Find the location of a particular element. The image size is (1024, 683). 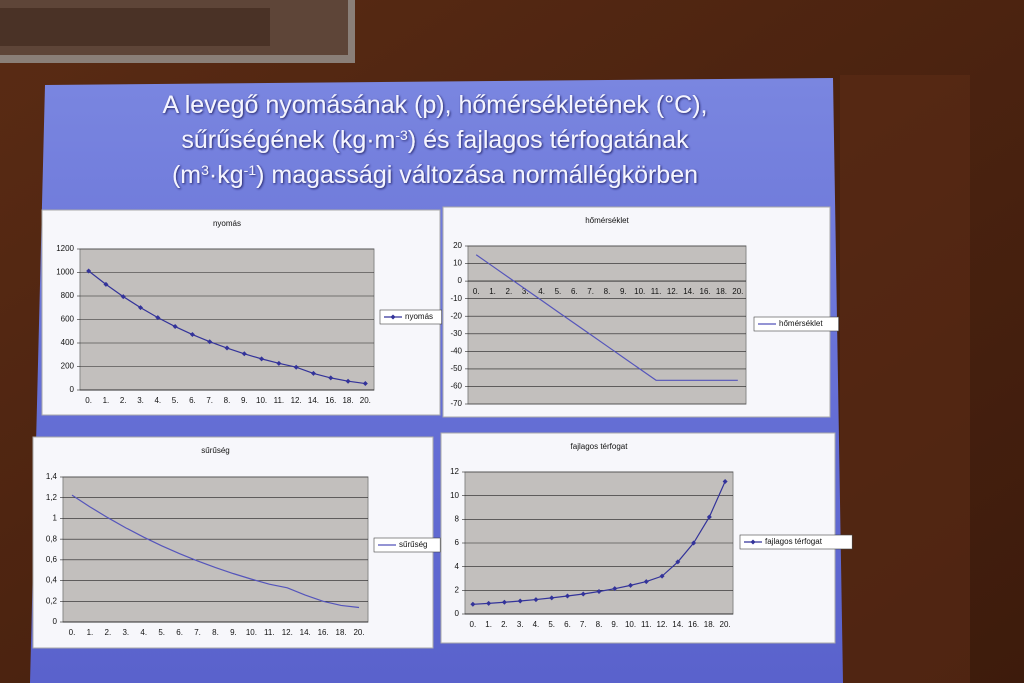

y-tick-label: 600 is located at coordinates (68, 319).